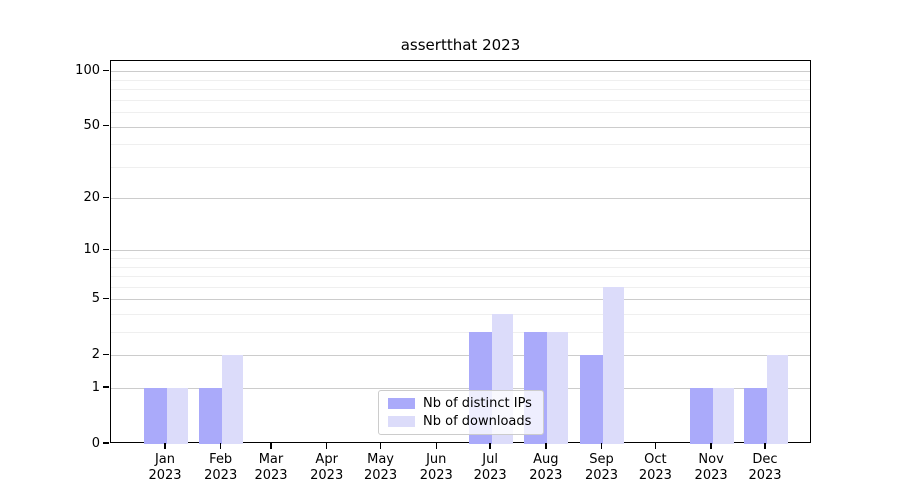  What do you see at coordinates (490, 467) in the screenshot?
I see `x-axis-tick-label: Jul 2023` at bounding box center [490, 467].